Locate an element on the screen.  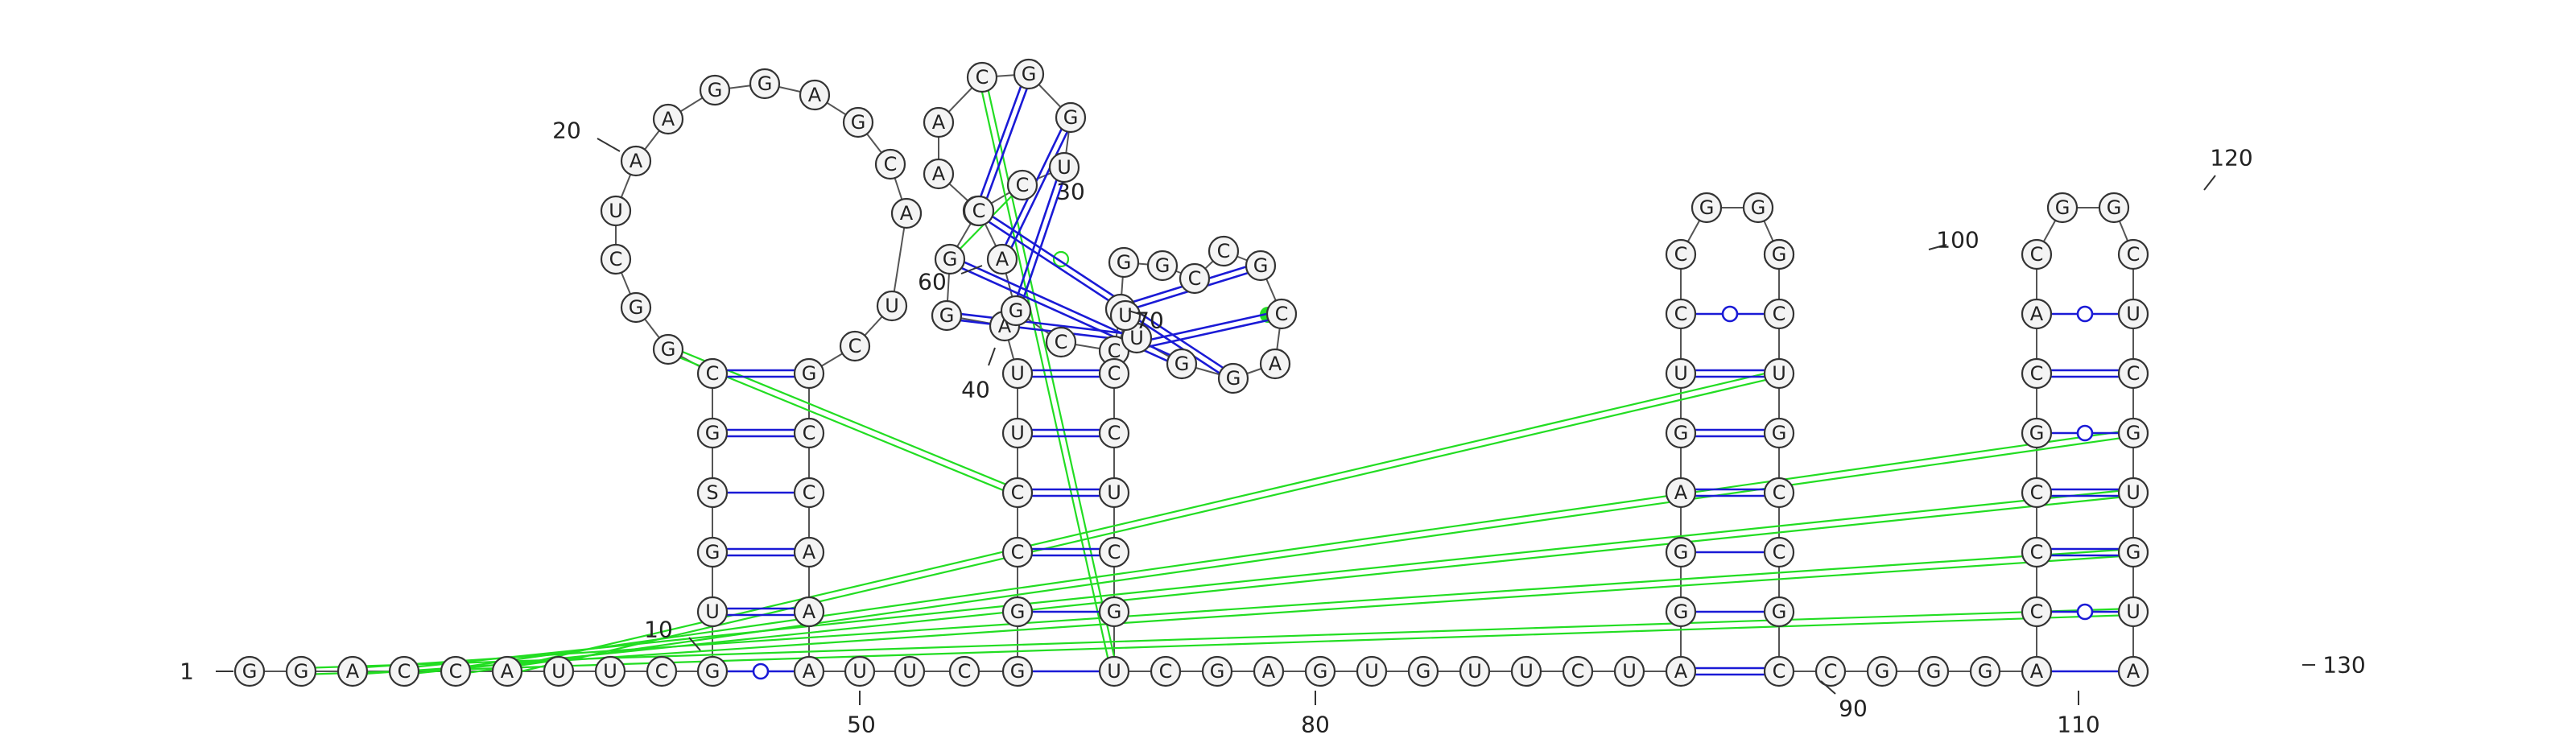
position-label: 10 is located at coordinates (658, 630).